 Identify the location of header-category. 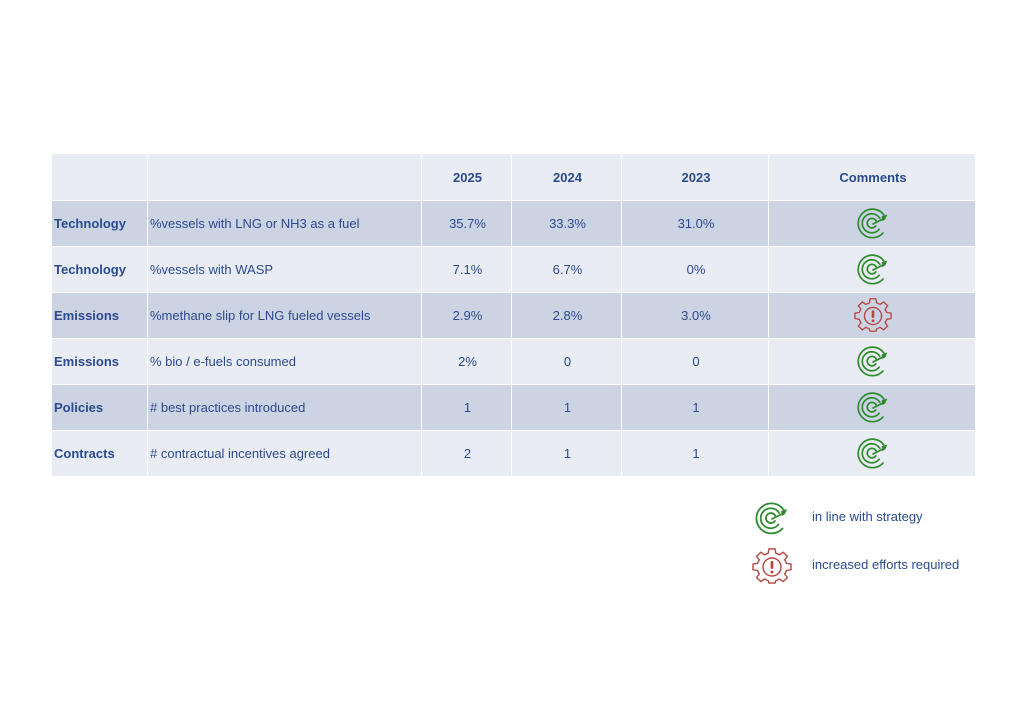
(99, 177).